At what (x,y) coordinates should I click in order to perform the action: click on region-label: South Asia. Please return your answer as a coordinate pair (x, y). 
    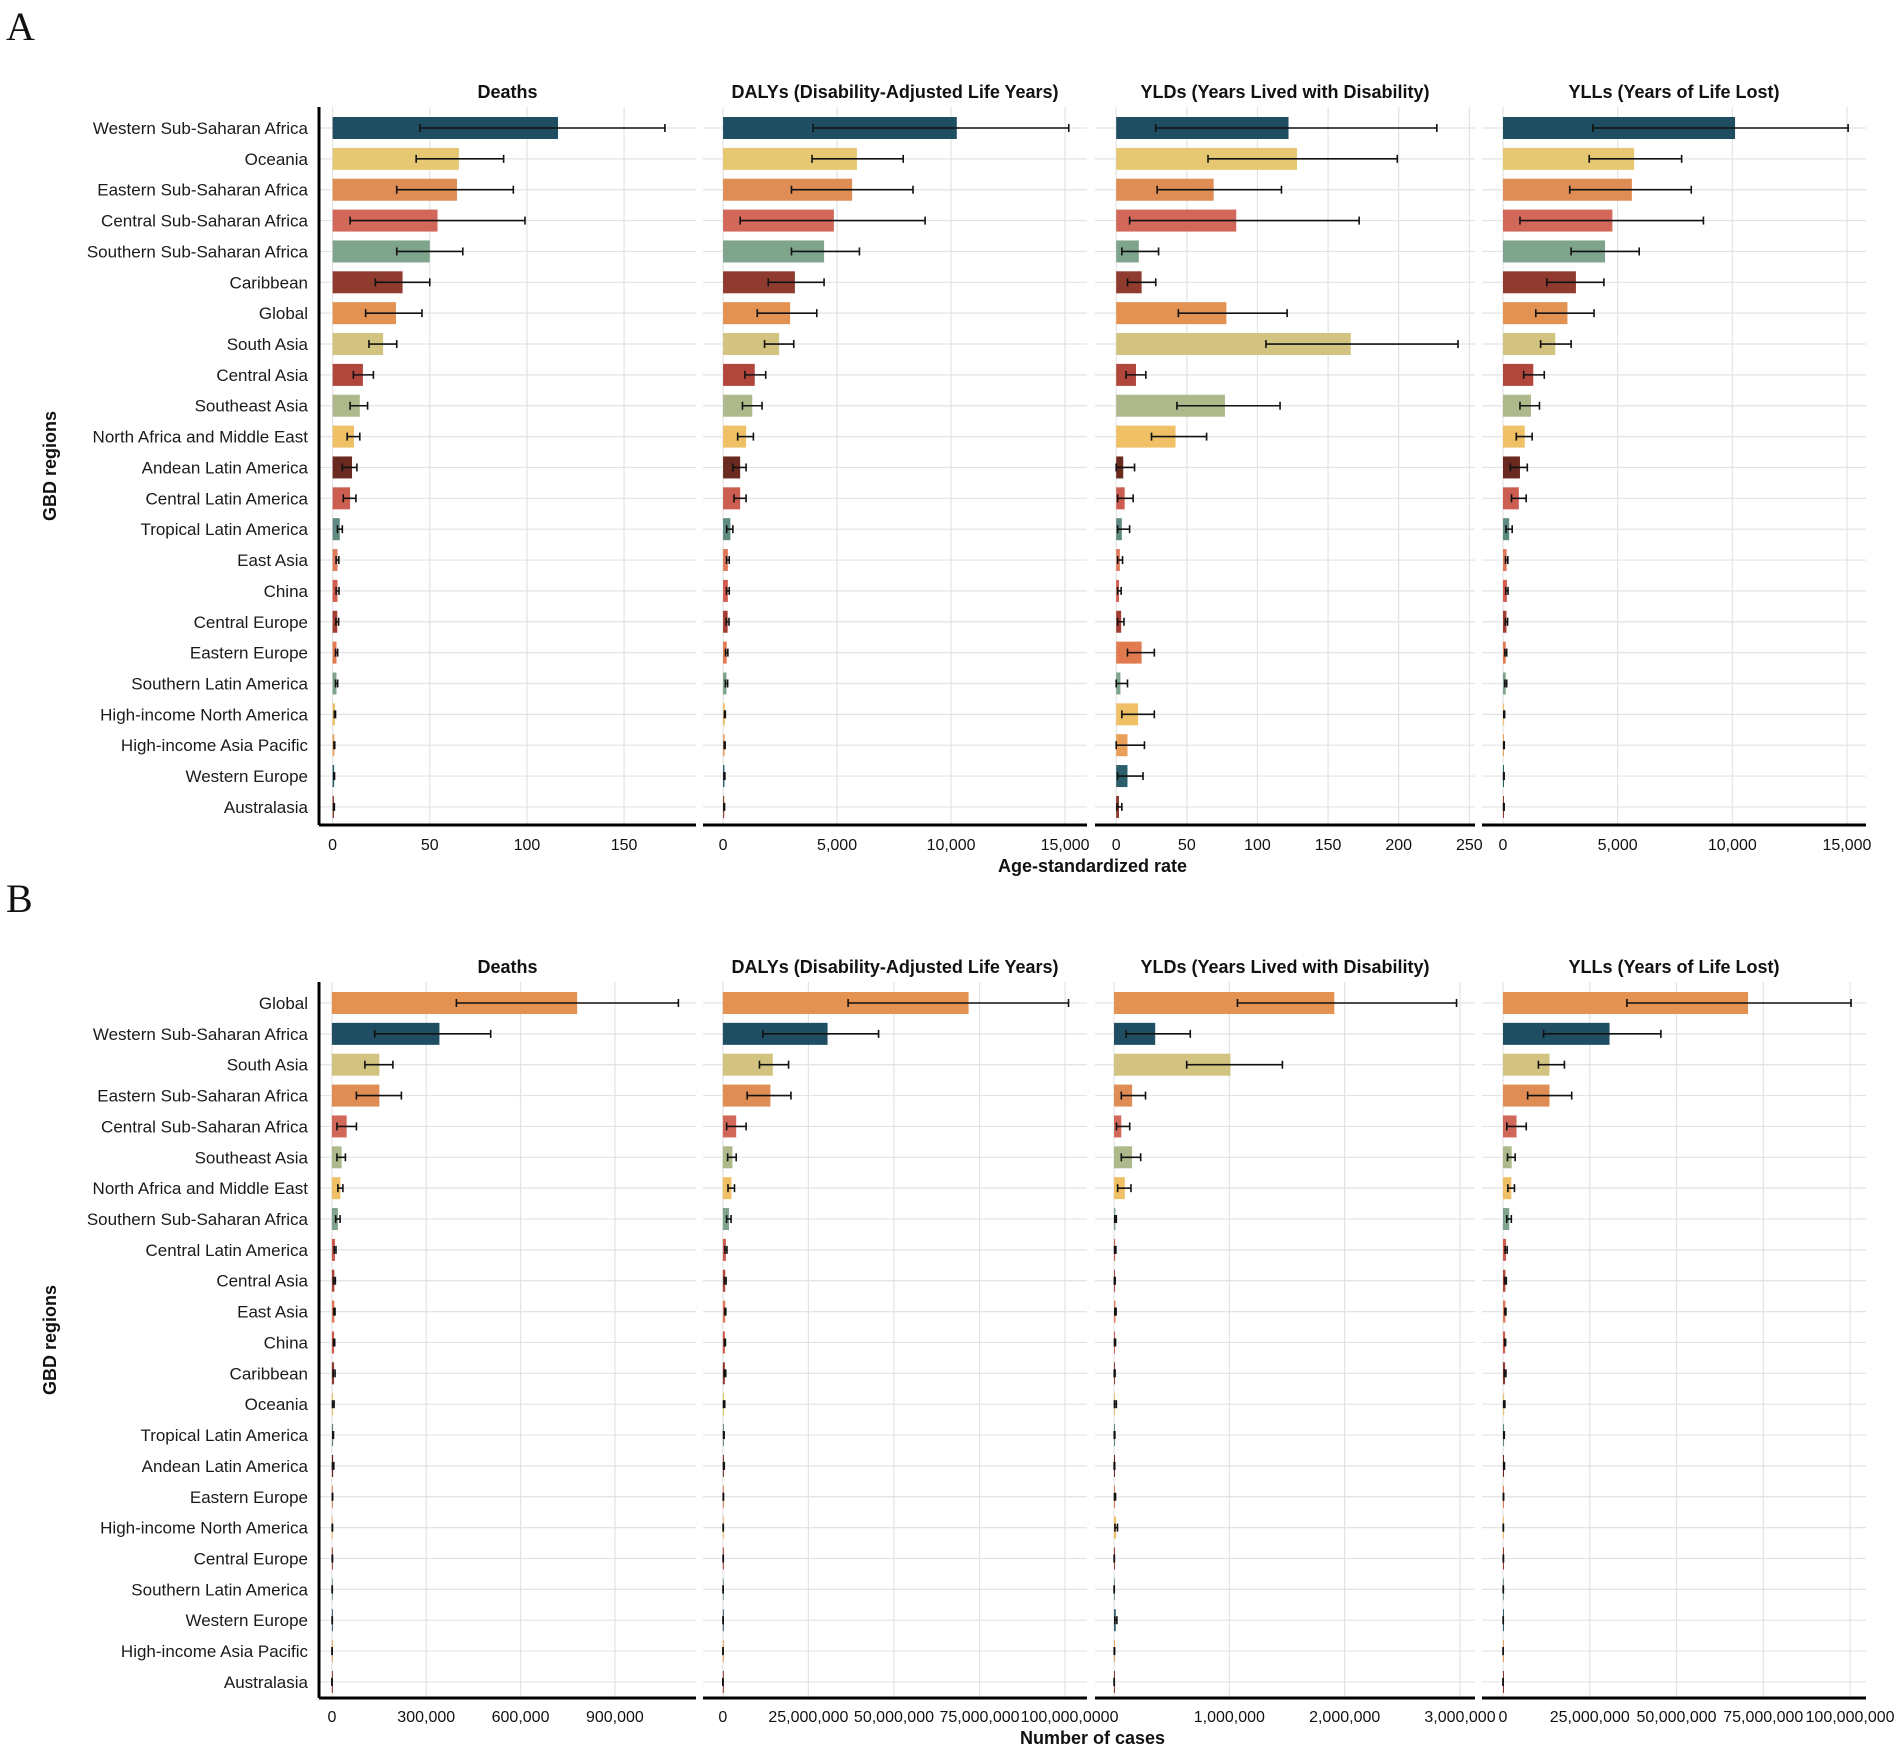
    Looking at the image, I should click on (268, 344).